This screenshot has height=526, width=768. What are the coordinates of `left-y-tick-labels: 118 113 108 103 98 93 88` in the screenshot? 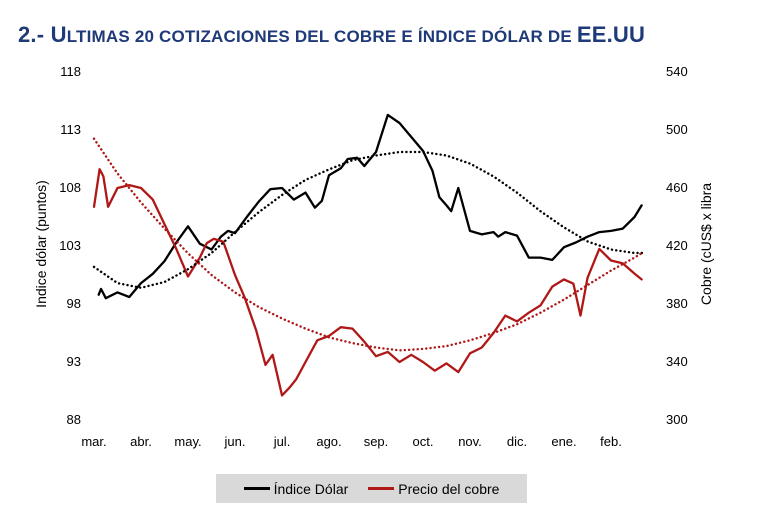 It's located at (70, 245).